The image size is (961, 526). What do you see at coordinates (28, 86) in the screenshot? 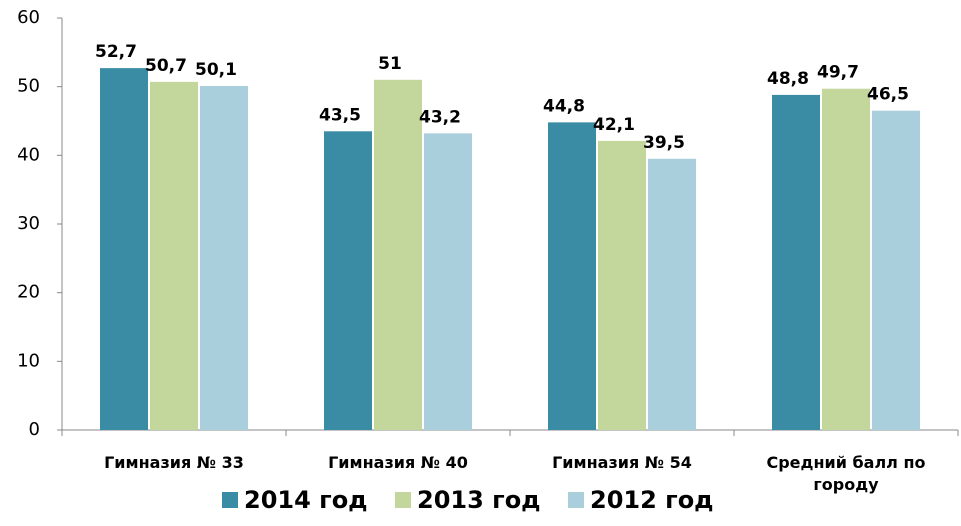
I see `y-tick-label: 50` at bounding box center [28, 86].